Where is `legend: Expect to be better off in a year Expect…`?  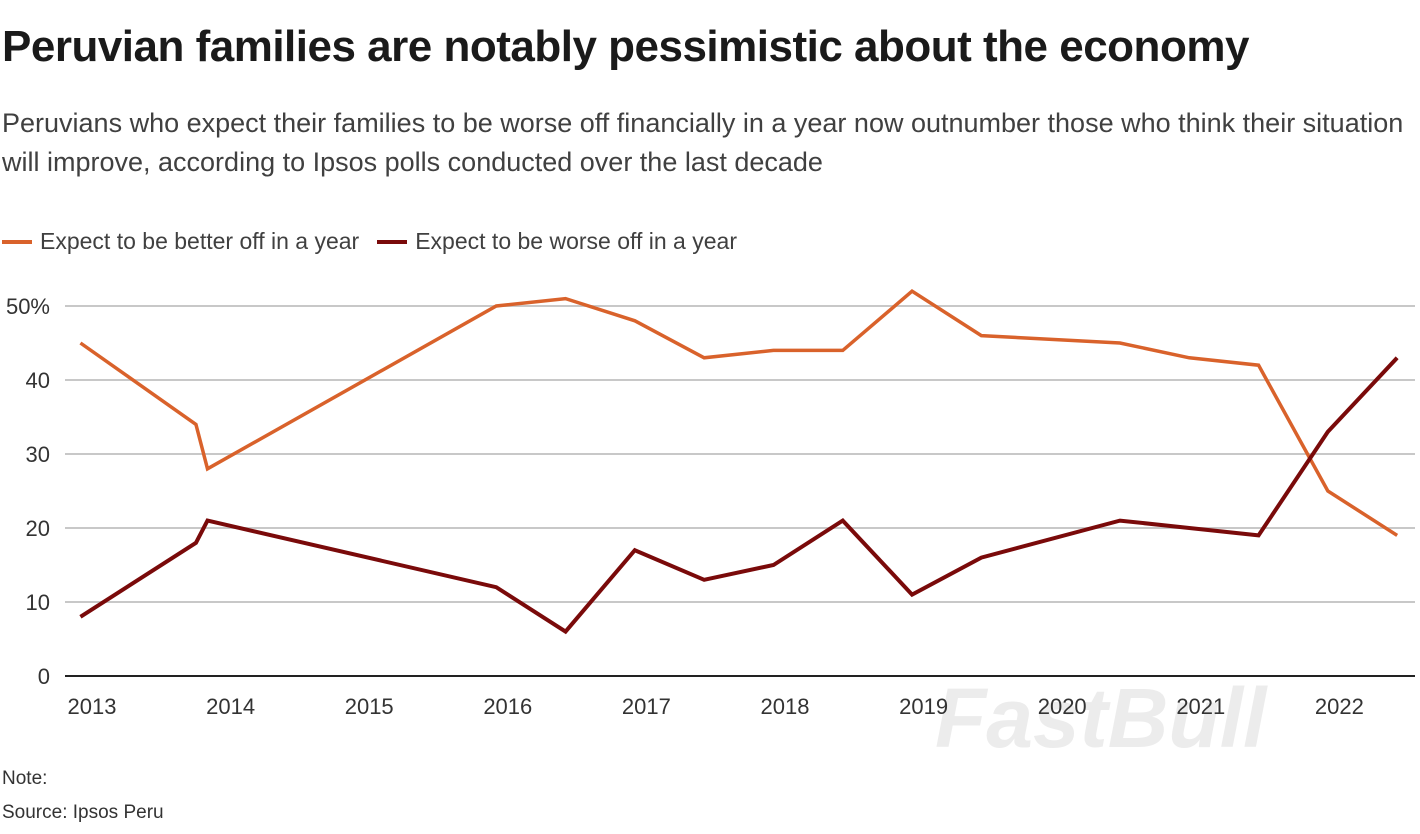 legend: Expect to be better off in a year Expect… is located at coordinates (378, 241).